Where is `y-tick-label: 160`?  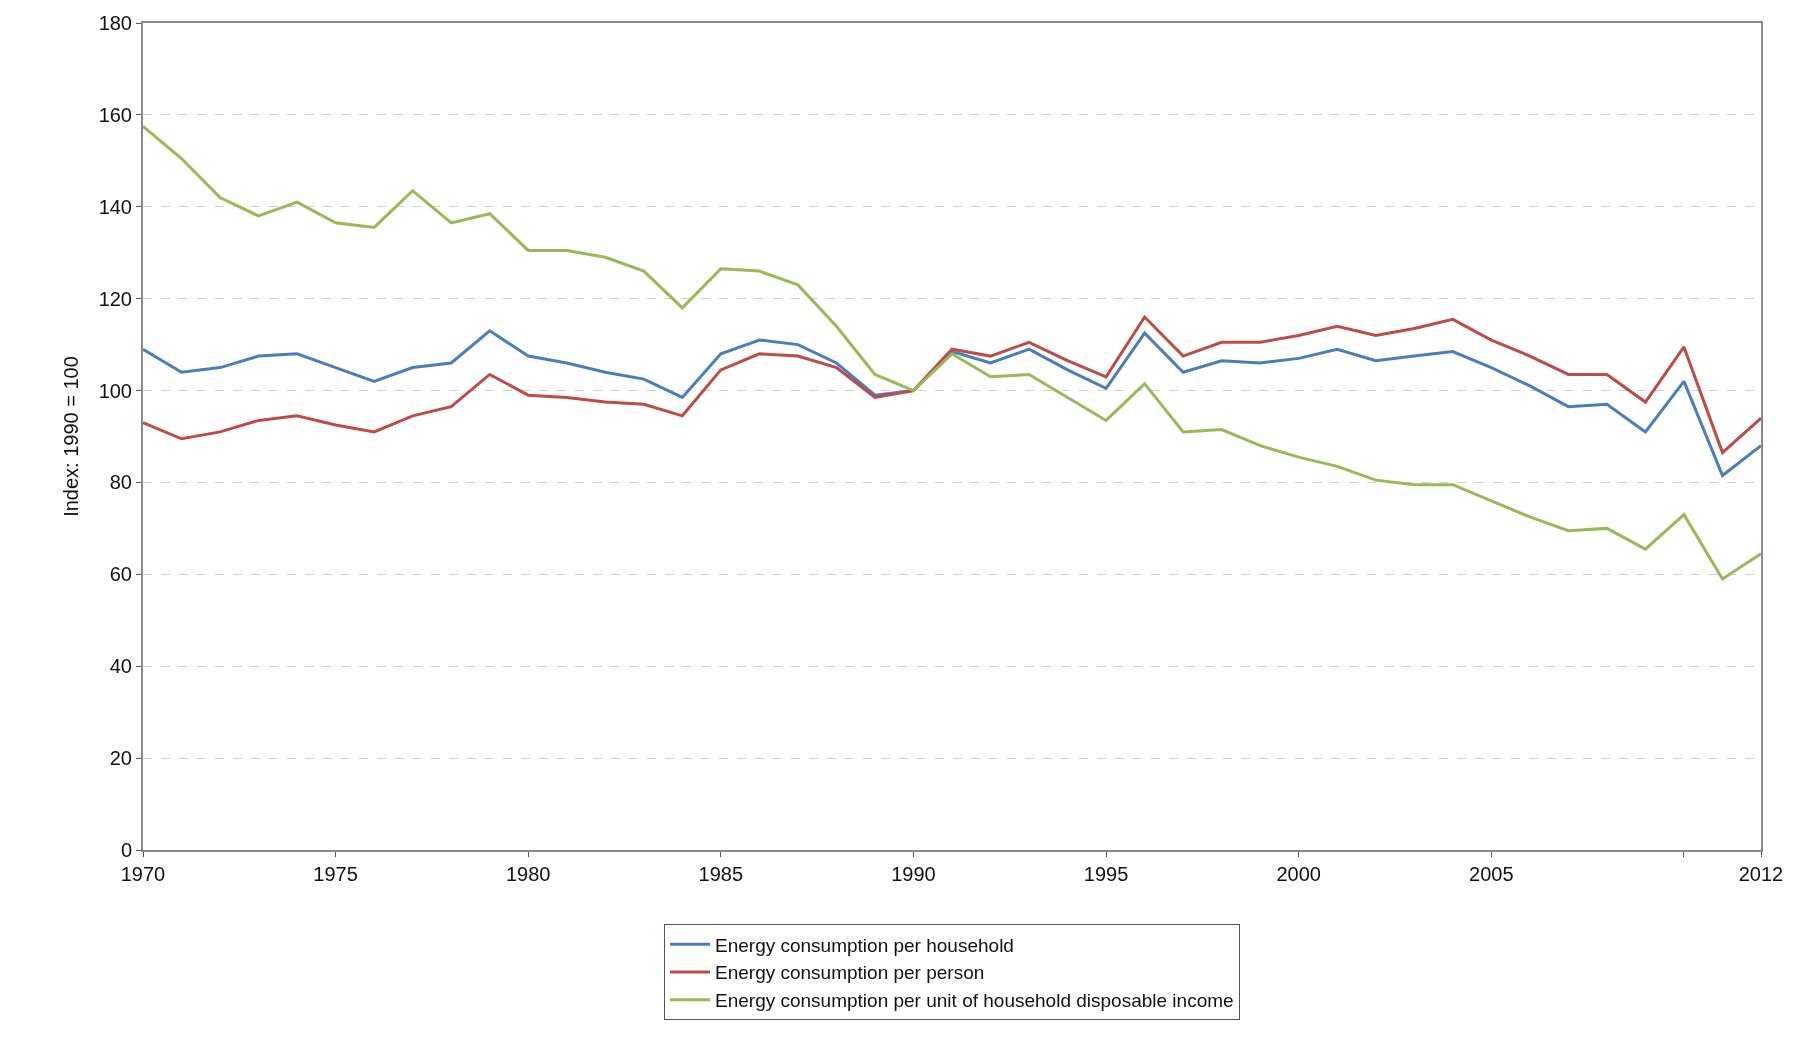 y-tick-label: 160 is located at coordinates (115, 114).